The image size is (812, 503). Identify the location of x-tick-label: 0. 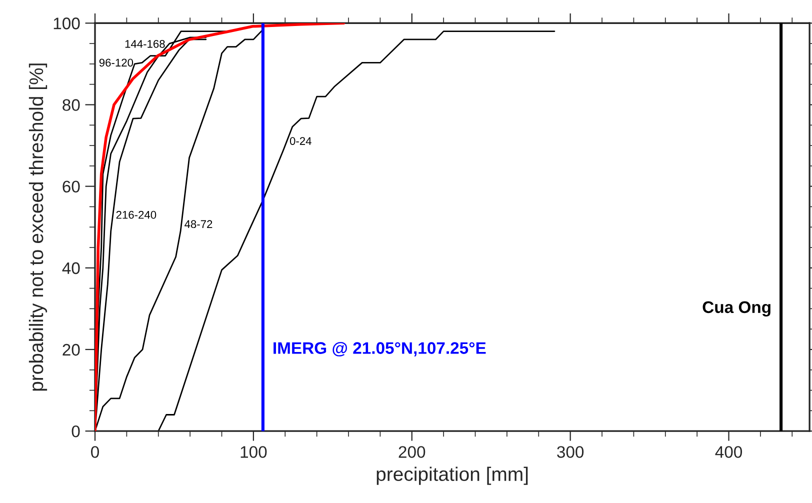
(95, 452).